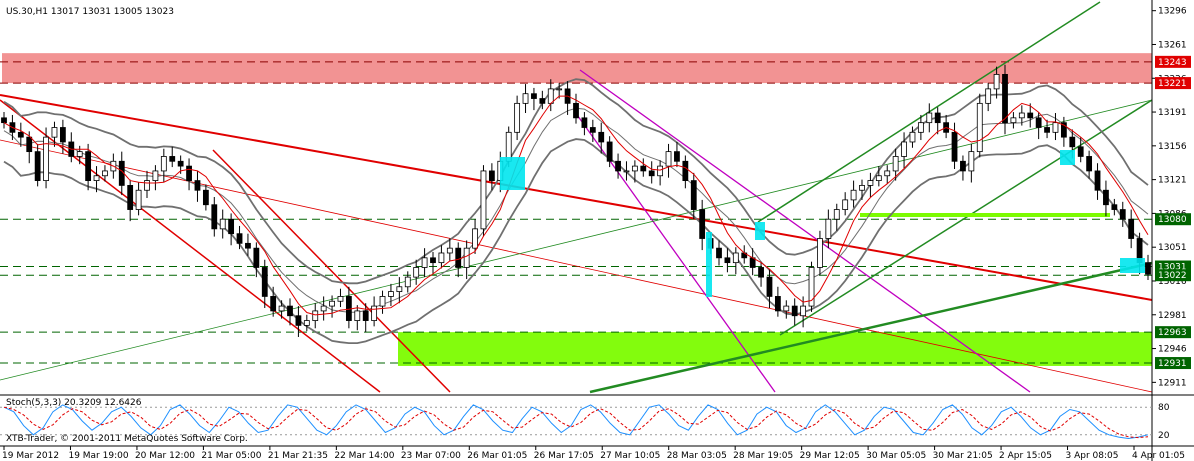 This screenshot has width=1194, height=461. Describe the element at coordinates (630, 456) in the screenshot. I see `x-tick-label: 27 Mar 10:05` at that location.